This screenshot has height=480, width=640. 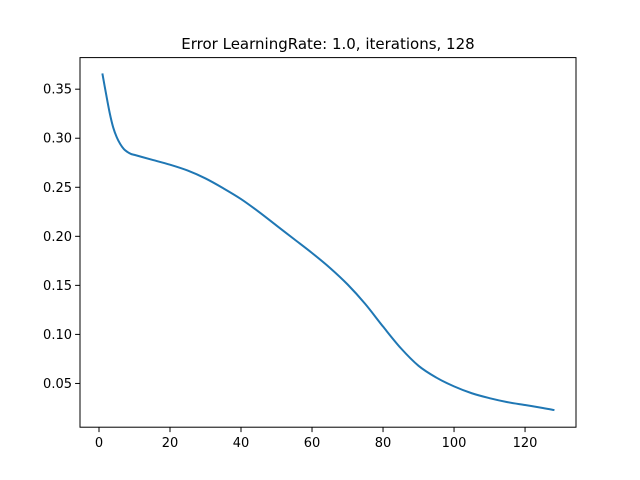 What do you see at coordinates (57, 286) in the screenshot?
I see `y-tick-label: 0.15` at bounding box center [57, 286].